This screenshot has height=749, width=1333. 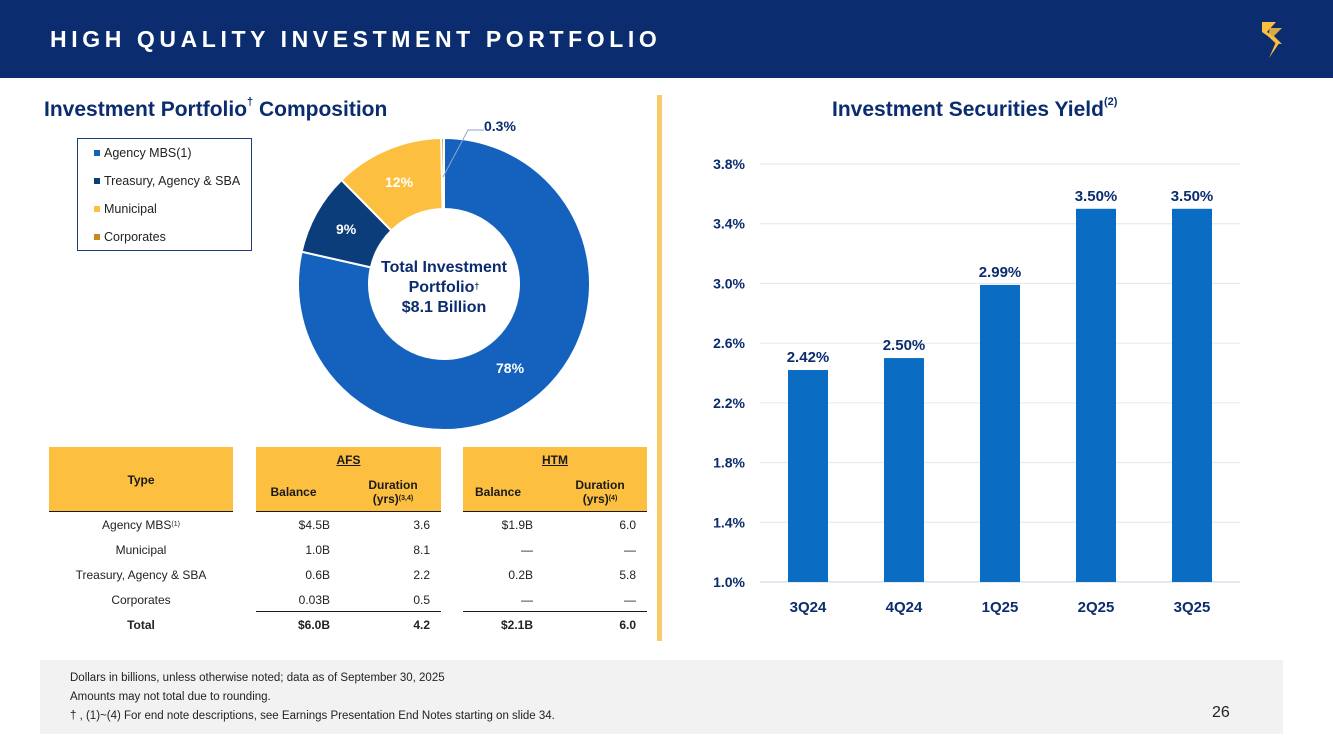 What do you see at coordinates (498, 492) in the screenshot?
I see `htm-balance-header: Balance` at bounding box center [498, 492].